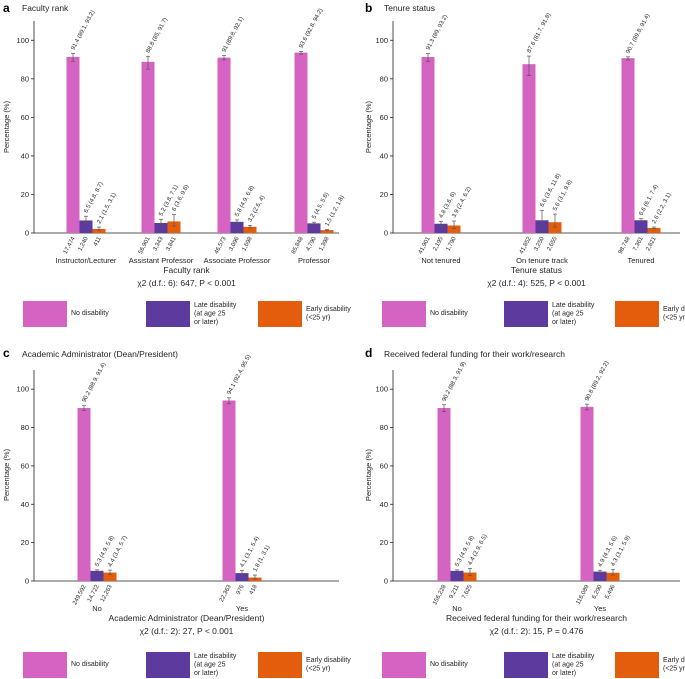 The image size is (685, 679). Describe the element at coordinates (233, 34) in the screenshot. I see `data-label: 91 (89.8, 92.1)` at that location.